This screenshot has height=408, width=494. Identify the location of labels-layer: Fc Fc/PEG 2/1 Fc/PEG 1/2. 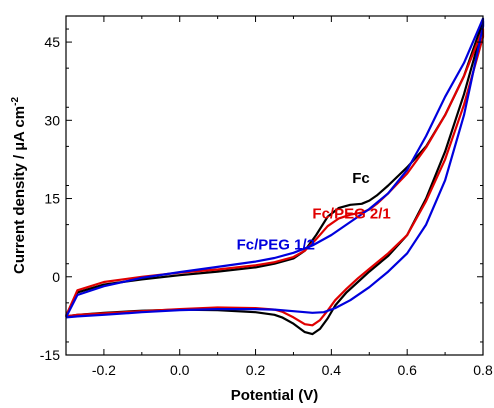
(314, 212).